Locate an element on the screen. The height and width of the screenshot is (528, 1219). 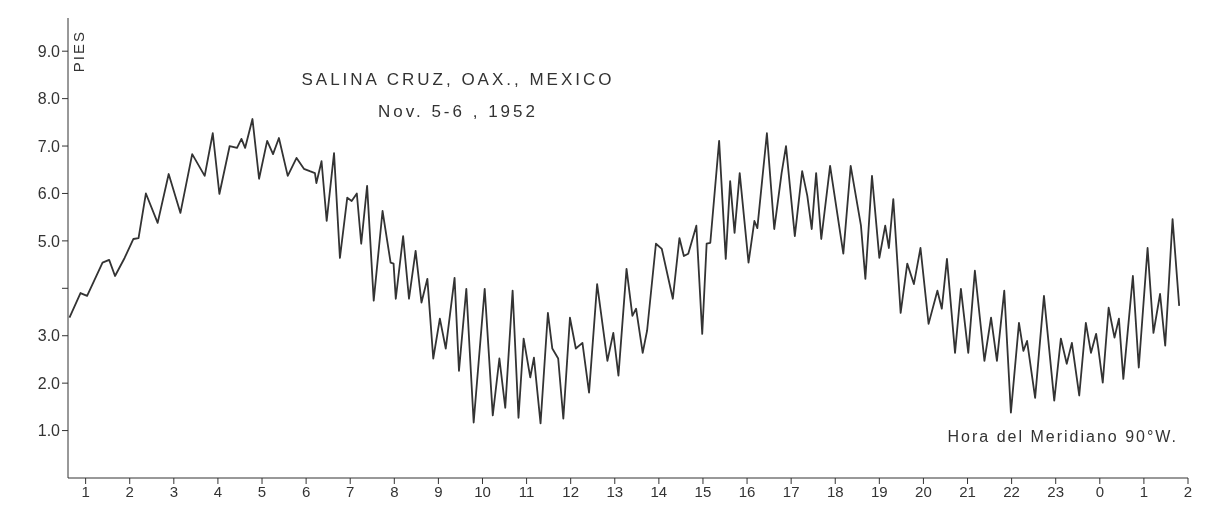
x-tick-label: 6 is located at coordinates (306, 491).